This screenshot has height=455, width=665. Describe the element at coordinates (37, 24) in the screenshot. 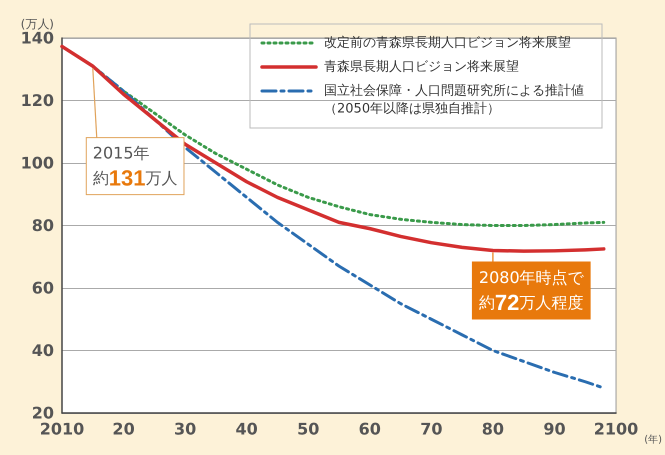

I see `y-axis-title: (万人)` at that location.